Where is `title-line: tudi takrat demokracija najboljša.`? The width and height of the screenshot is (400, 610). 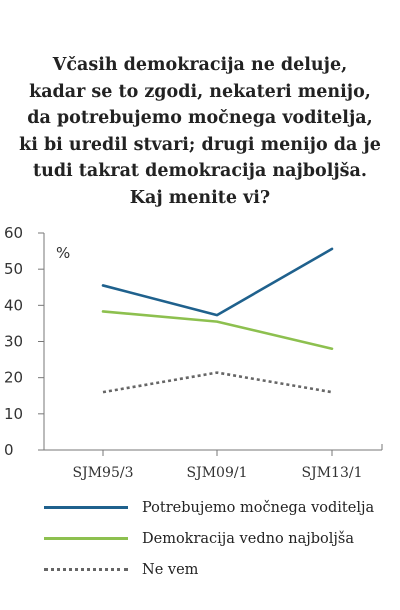 title-line: tudi takrat demokracija najboljša. is located at coordinates (200, 171).